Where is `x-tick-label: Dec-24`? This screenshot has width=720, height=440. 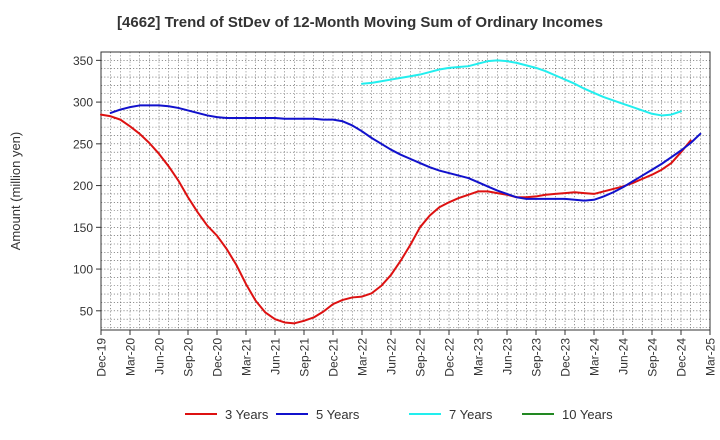
x-tick-label: Dec-24 is located at coordinates (682, 357).